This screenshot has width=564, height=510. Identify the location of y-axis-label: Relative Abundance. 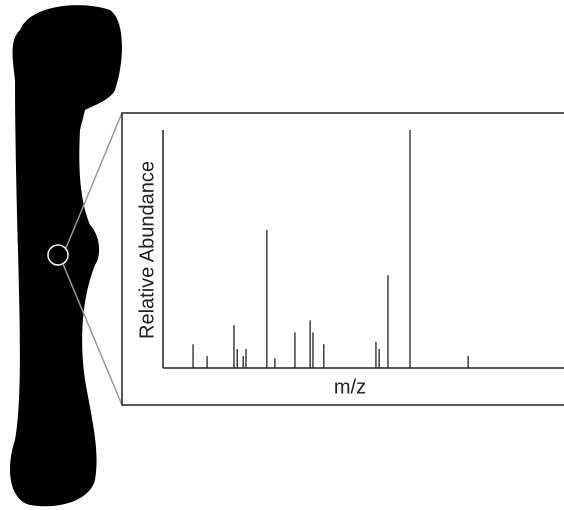
(147, 250).